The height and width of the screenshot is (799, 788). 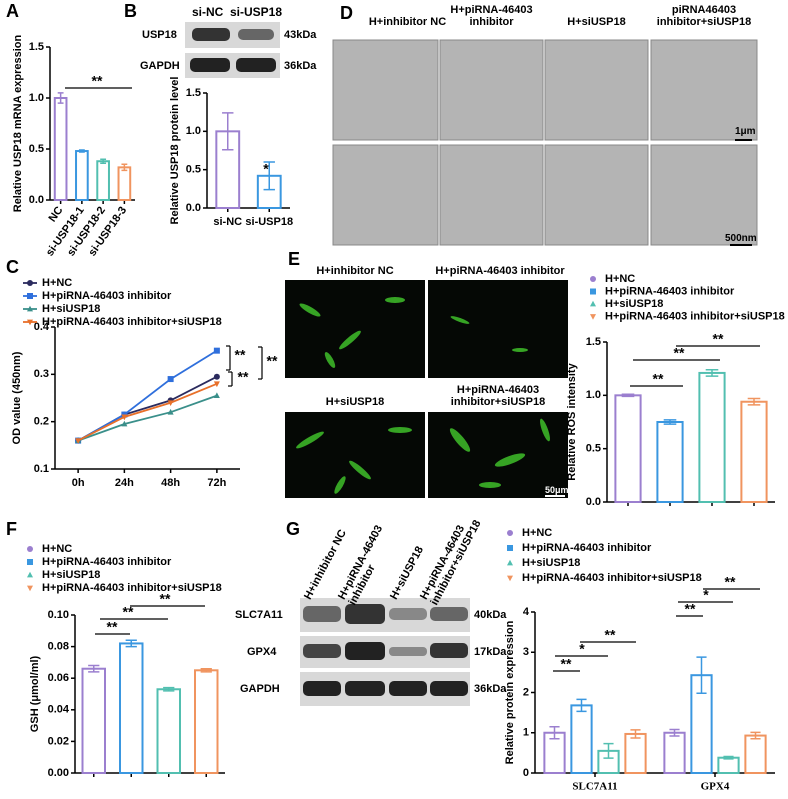 I want to click on legend-label: H+NC, so click(x=57, y=549).